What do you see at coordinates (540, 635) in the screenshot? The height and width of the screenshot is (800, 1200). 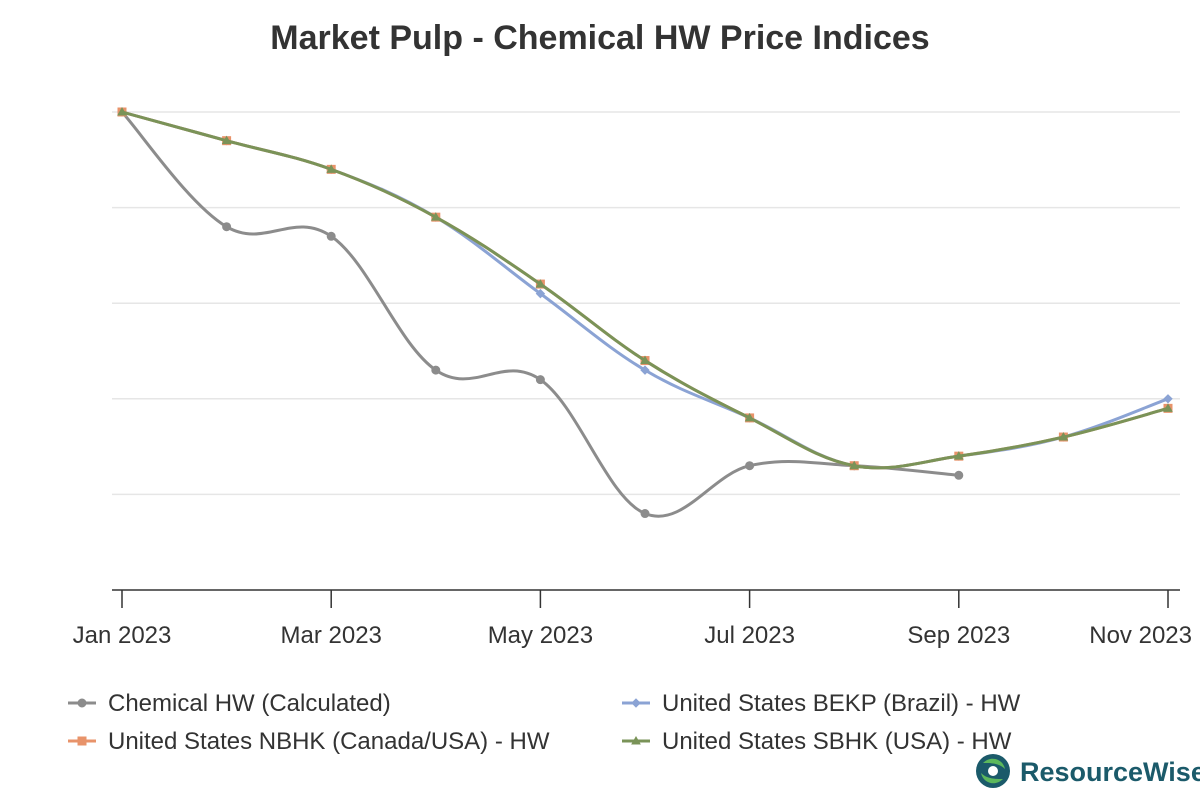 I see `x-tick-label: May 2023` at bounding box center [540, 635].